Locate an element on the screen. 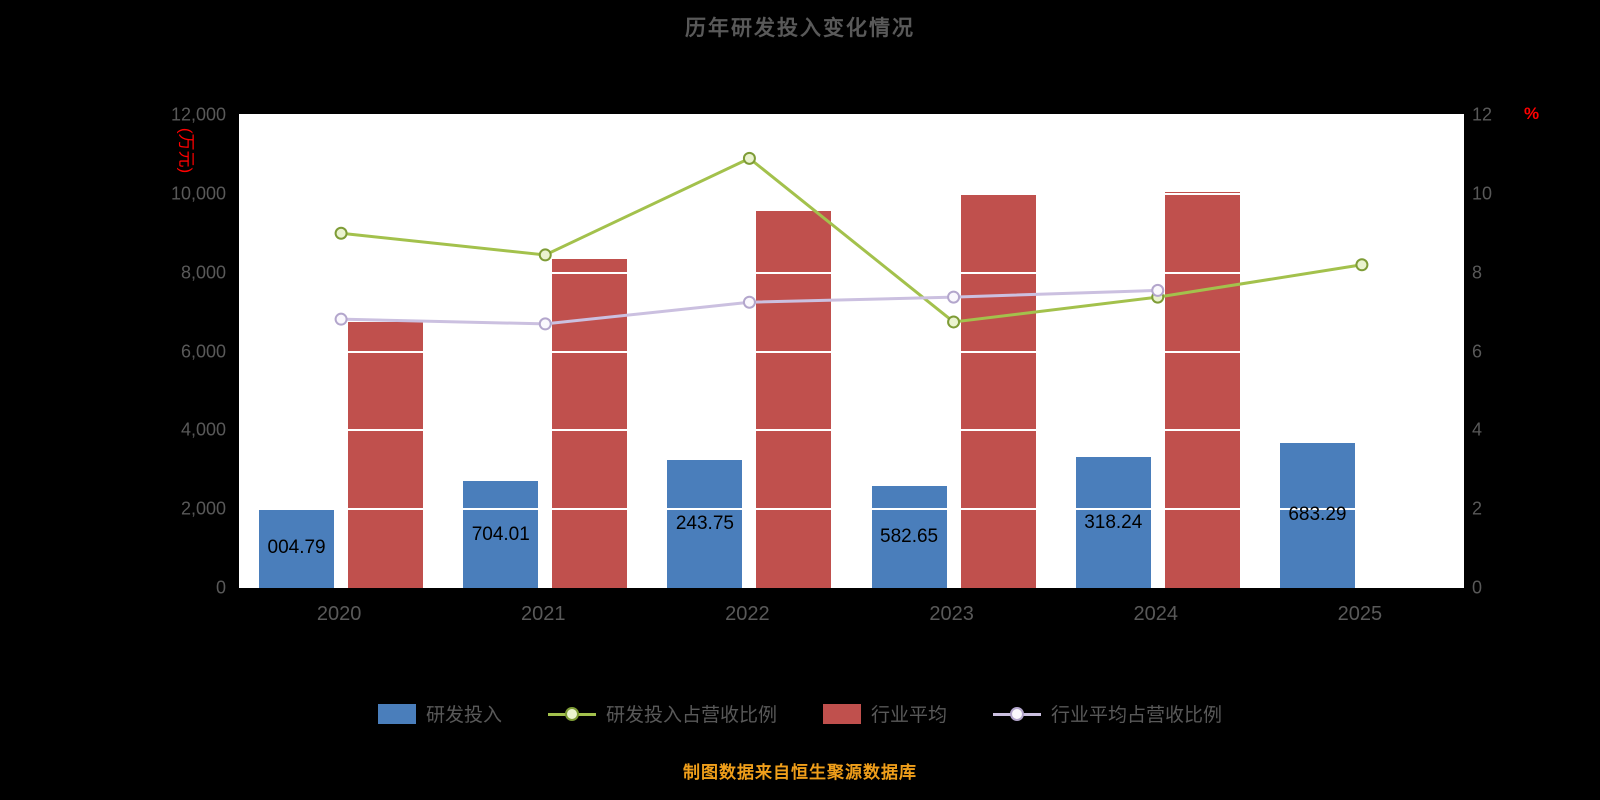  left-axis-tick-label: 8,000 is located at coordinates (203, 272).